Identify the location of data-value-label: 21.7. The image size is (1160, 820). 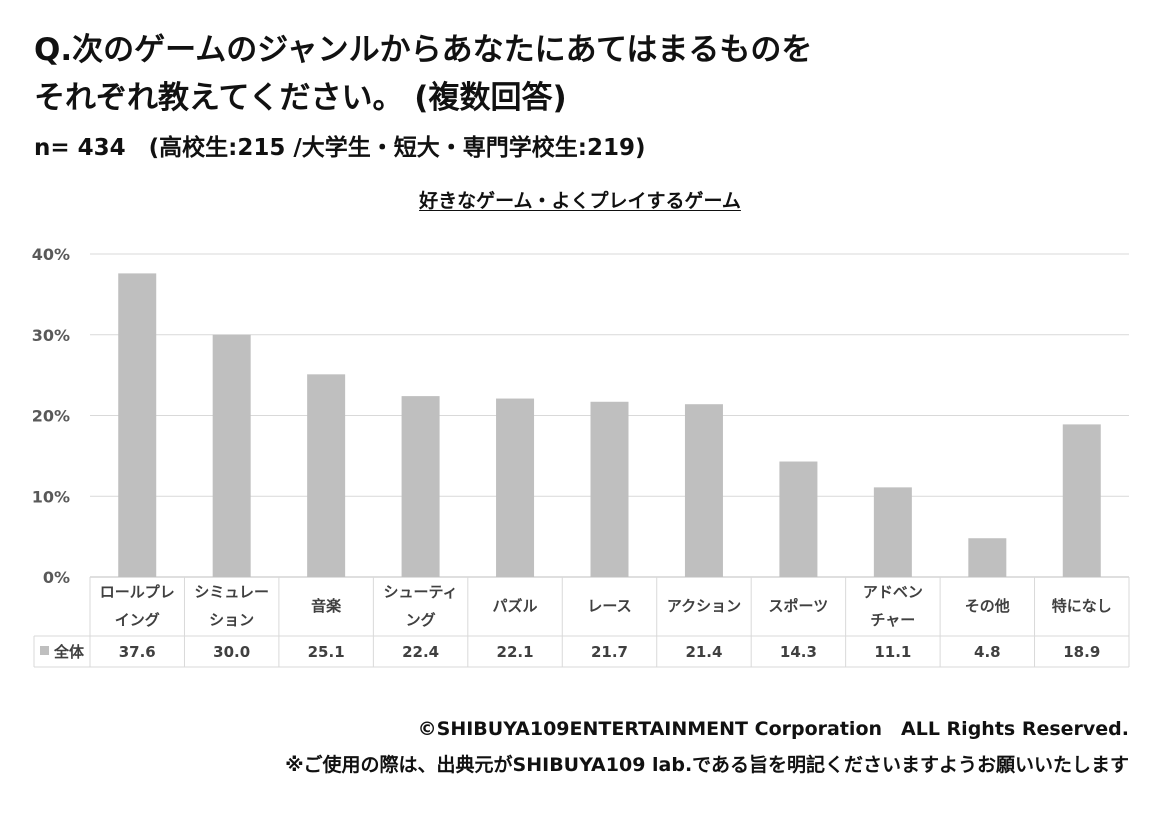
(609, 652).